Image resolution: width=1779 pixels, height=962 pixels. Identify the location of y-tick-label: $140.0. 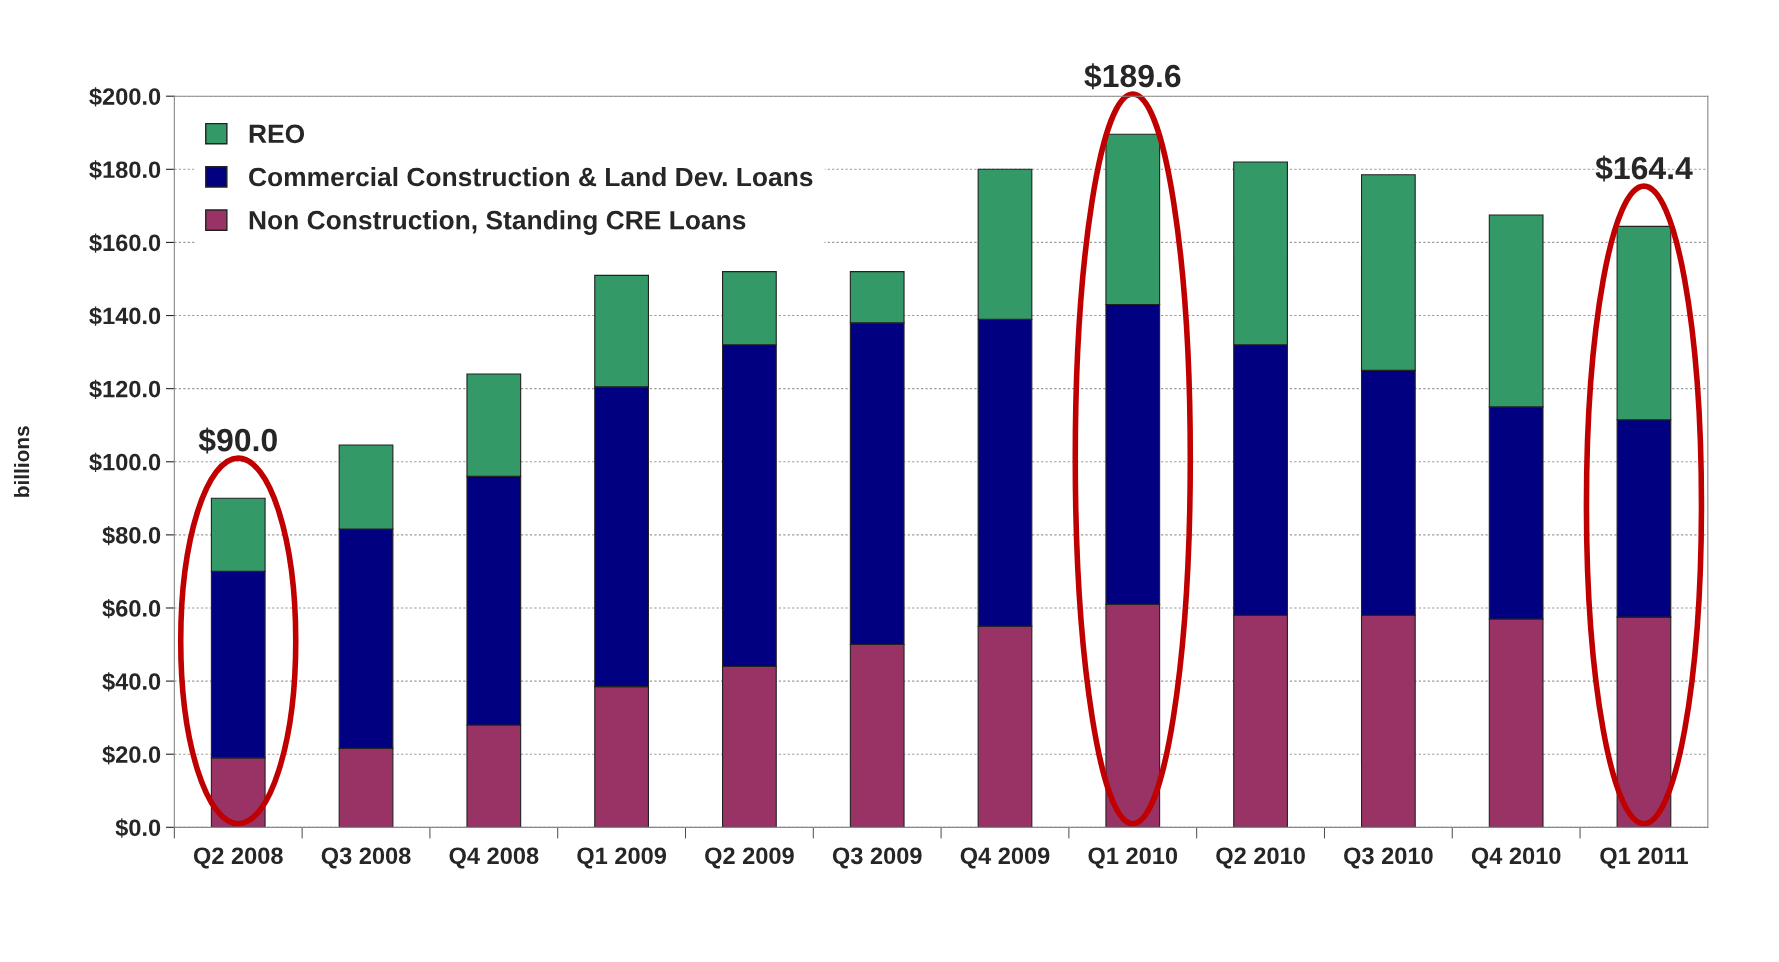
(125, 316).